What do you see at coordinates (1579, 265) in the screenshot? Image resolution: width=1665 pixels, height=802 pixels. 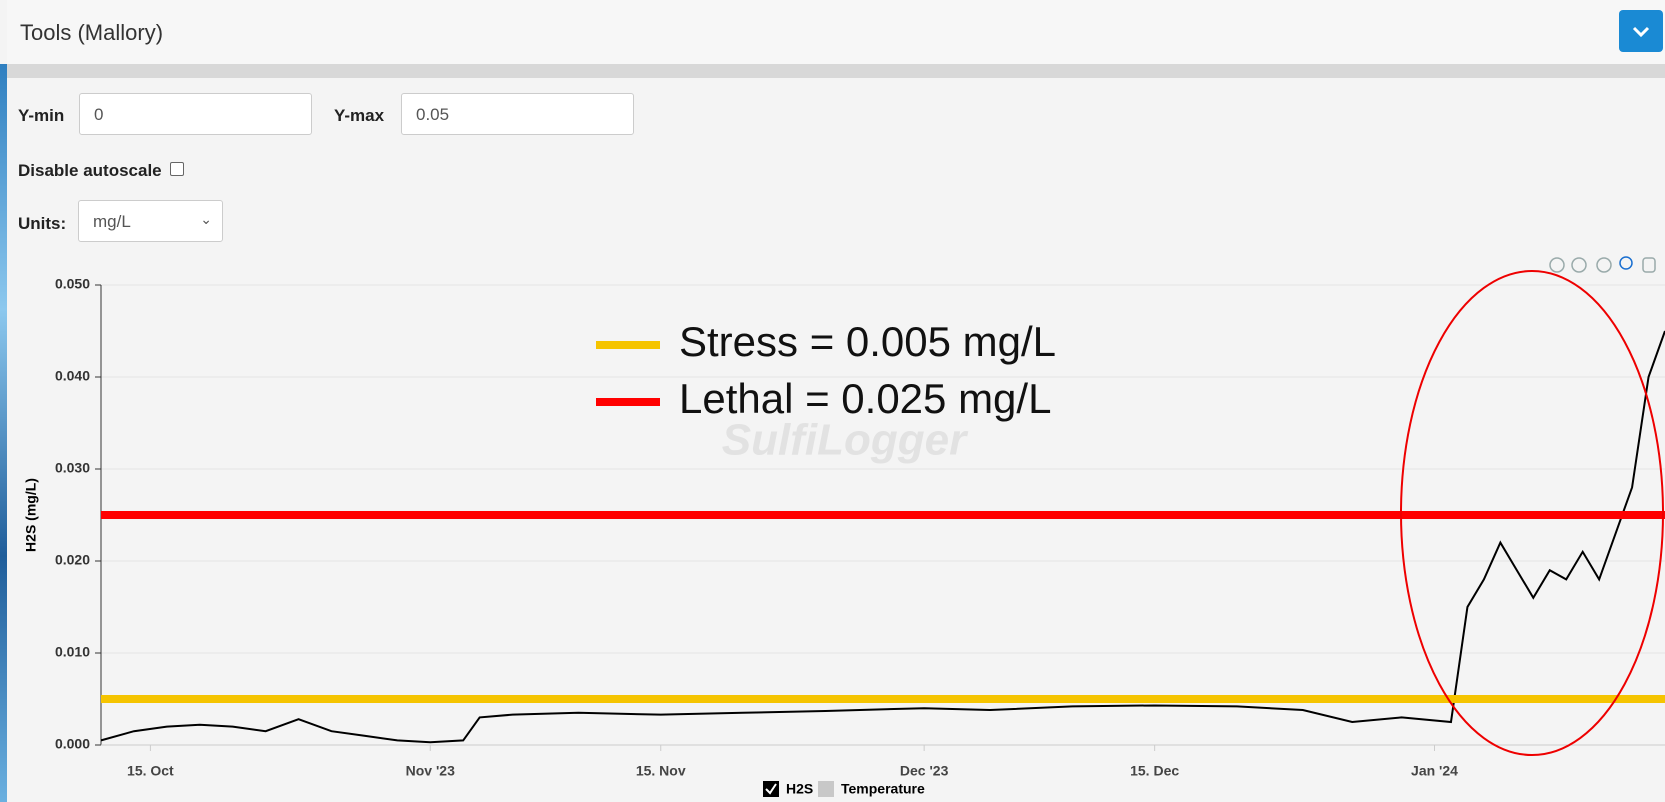 I see `zoom-out-icon` at bounding box center [1579, 265].